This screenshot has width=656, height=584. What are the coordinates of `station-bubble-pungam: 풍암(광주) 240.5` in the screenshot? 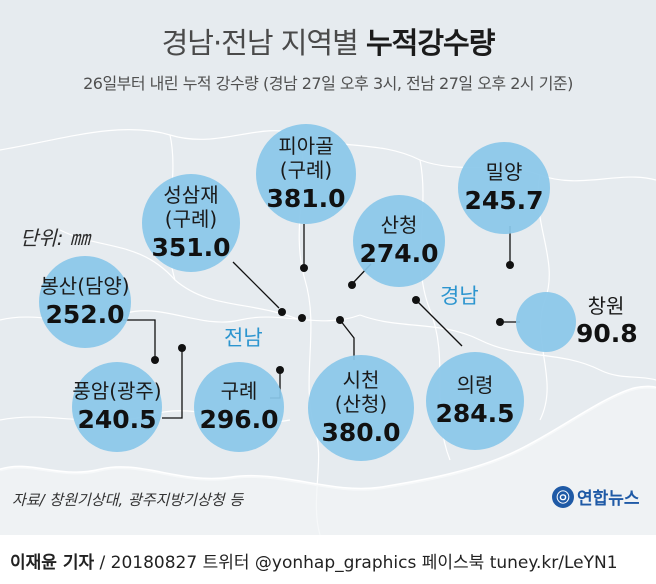 It's located at (117, 407).